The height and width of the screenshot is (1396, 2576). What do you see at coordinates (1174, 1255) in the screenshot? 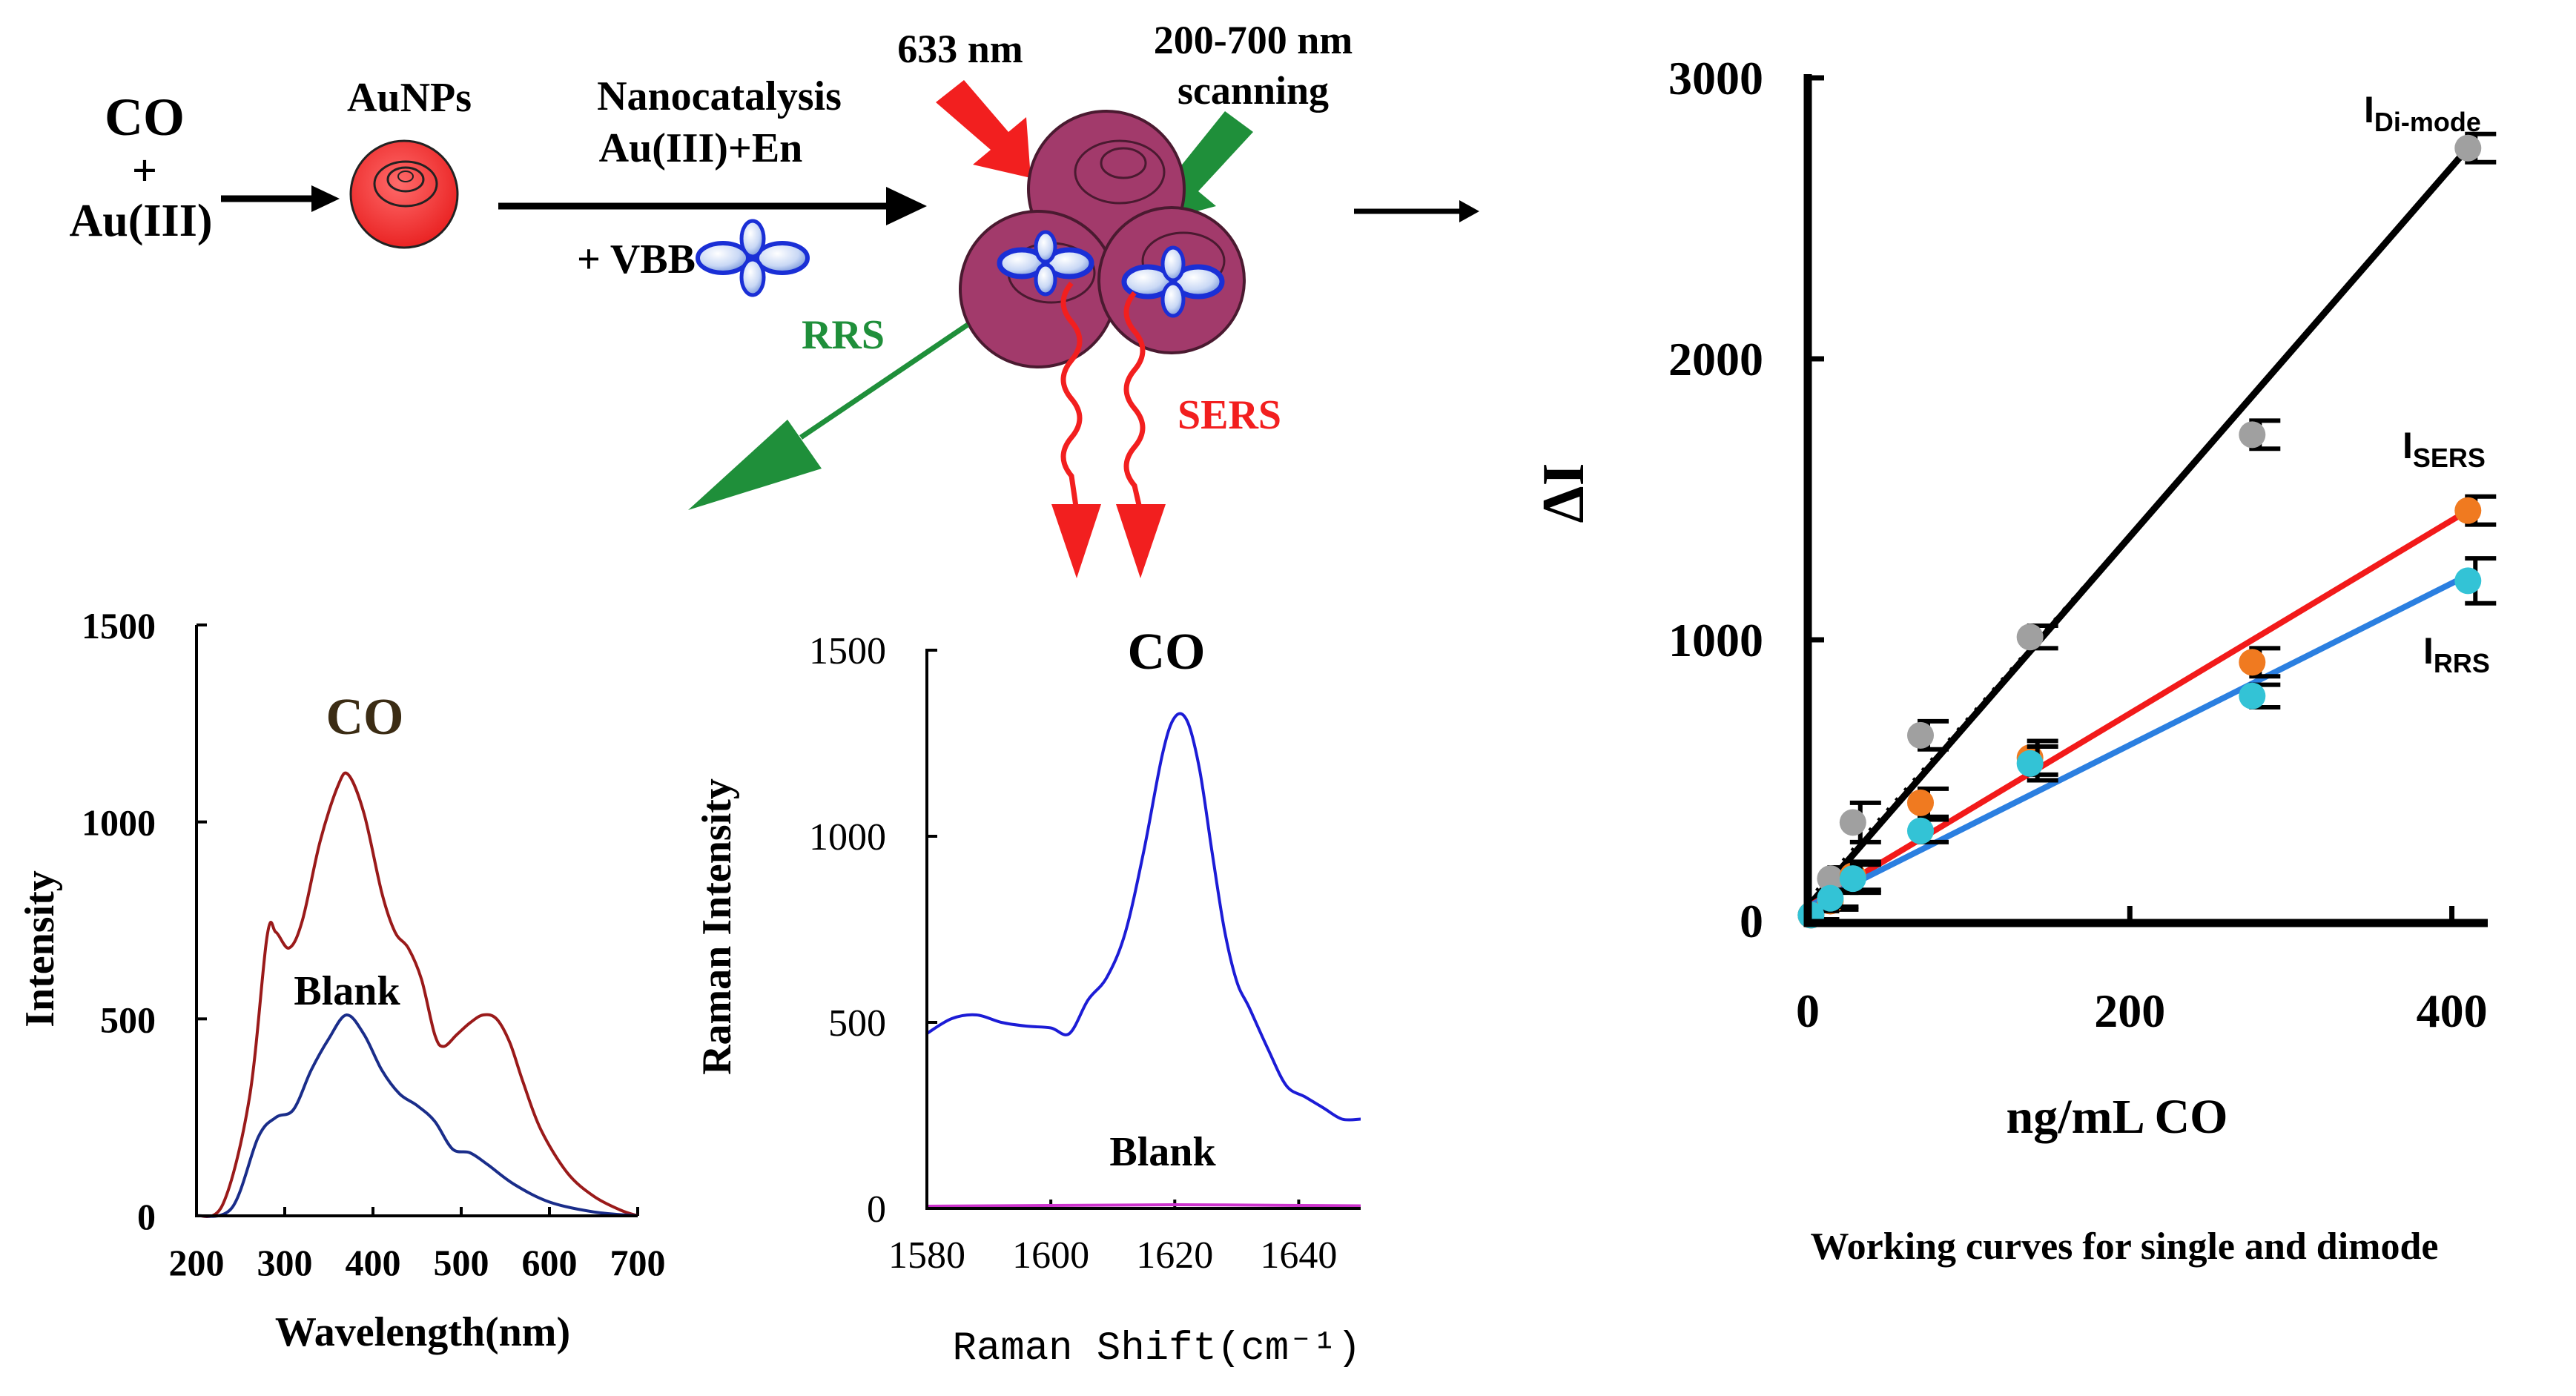
I see `c2-xtick-label: 1620` at bounding box center [1174, 1255].